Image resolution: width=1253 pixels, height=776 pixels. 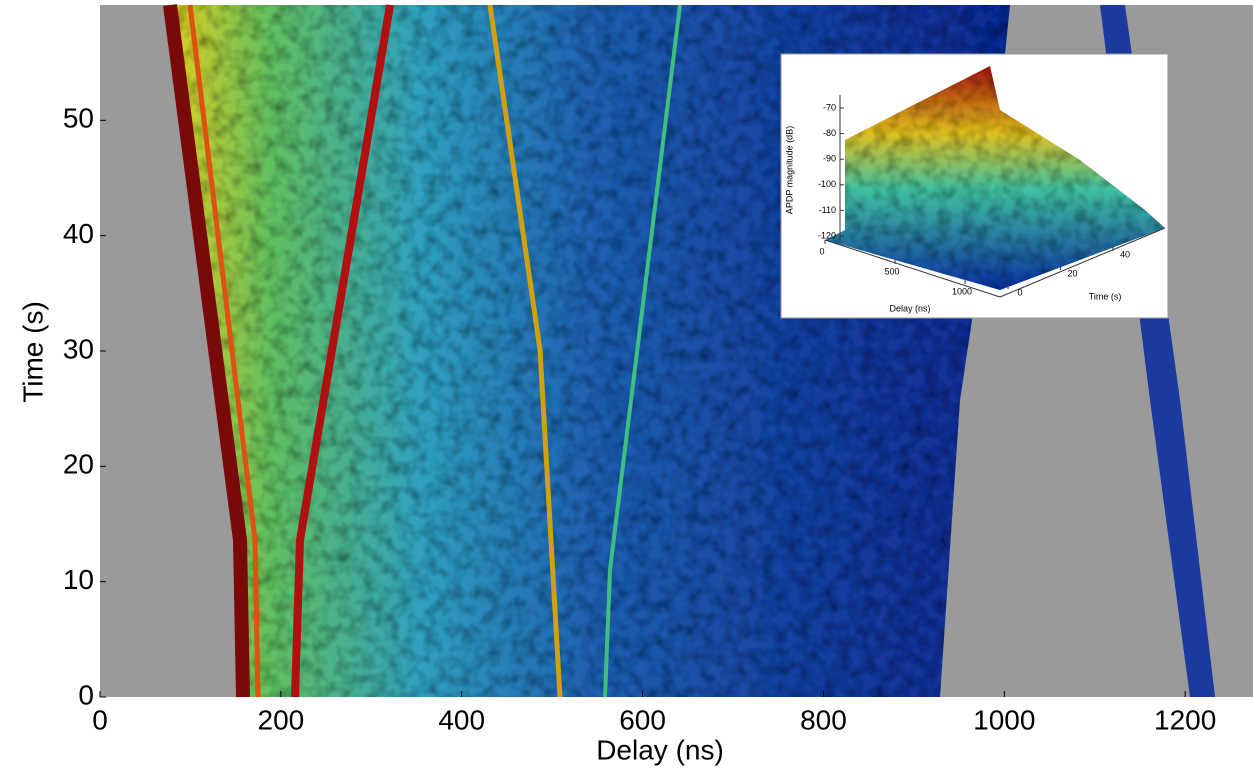 I want to click on inset-y-tick-label: 40, so click(x=1125, y=254).